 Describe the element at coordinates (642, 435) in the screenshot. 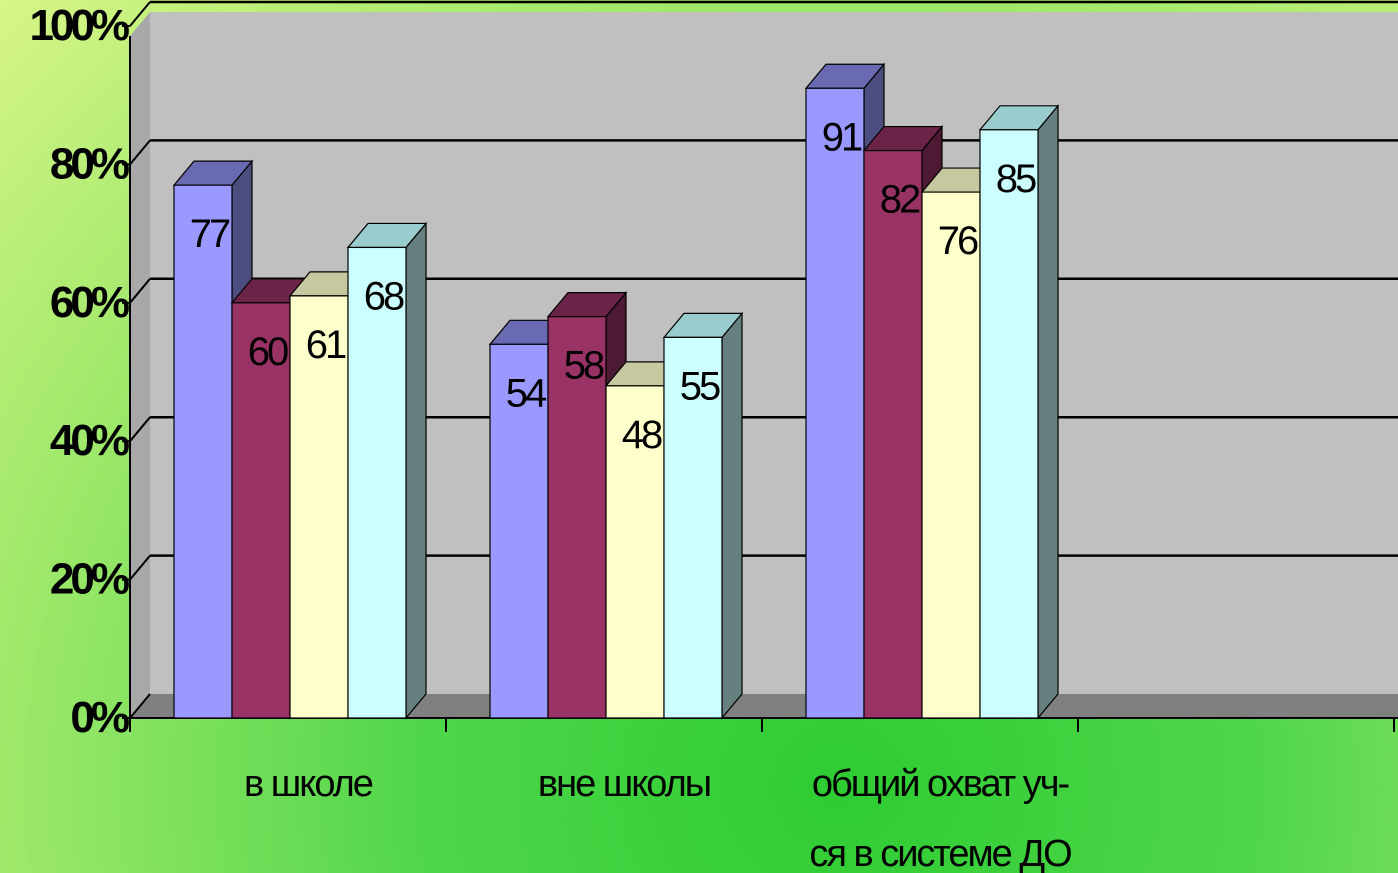

I see `data-label: 48` at that location.